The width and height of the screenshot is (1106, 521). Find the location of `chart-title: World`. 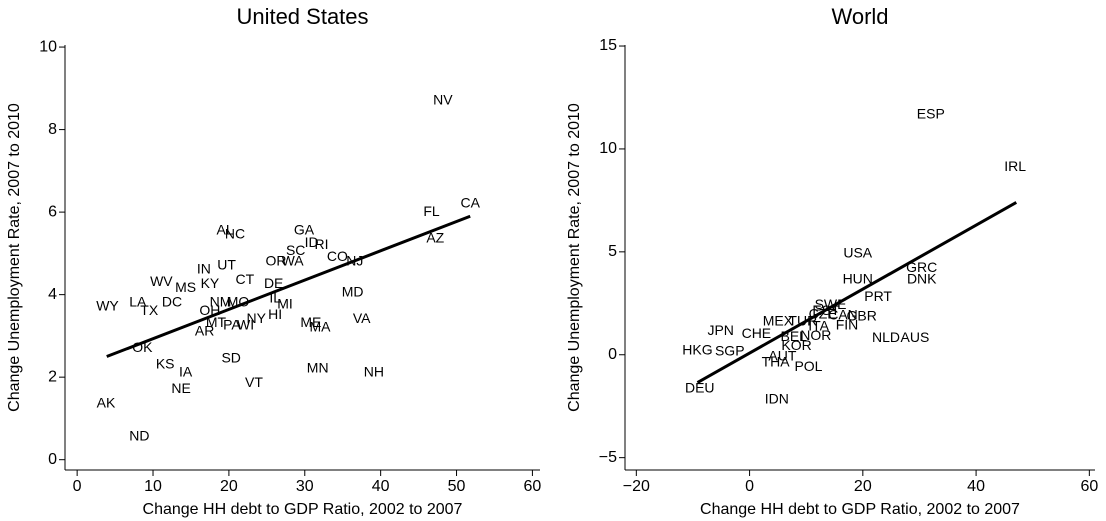

chart-title: World is located at coordinates (859, 16).